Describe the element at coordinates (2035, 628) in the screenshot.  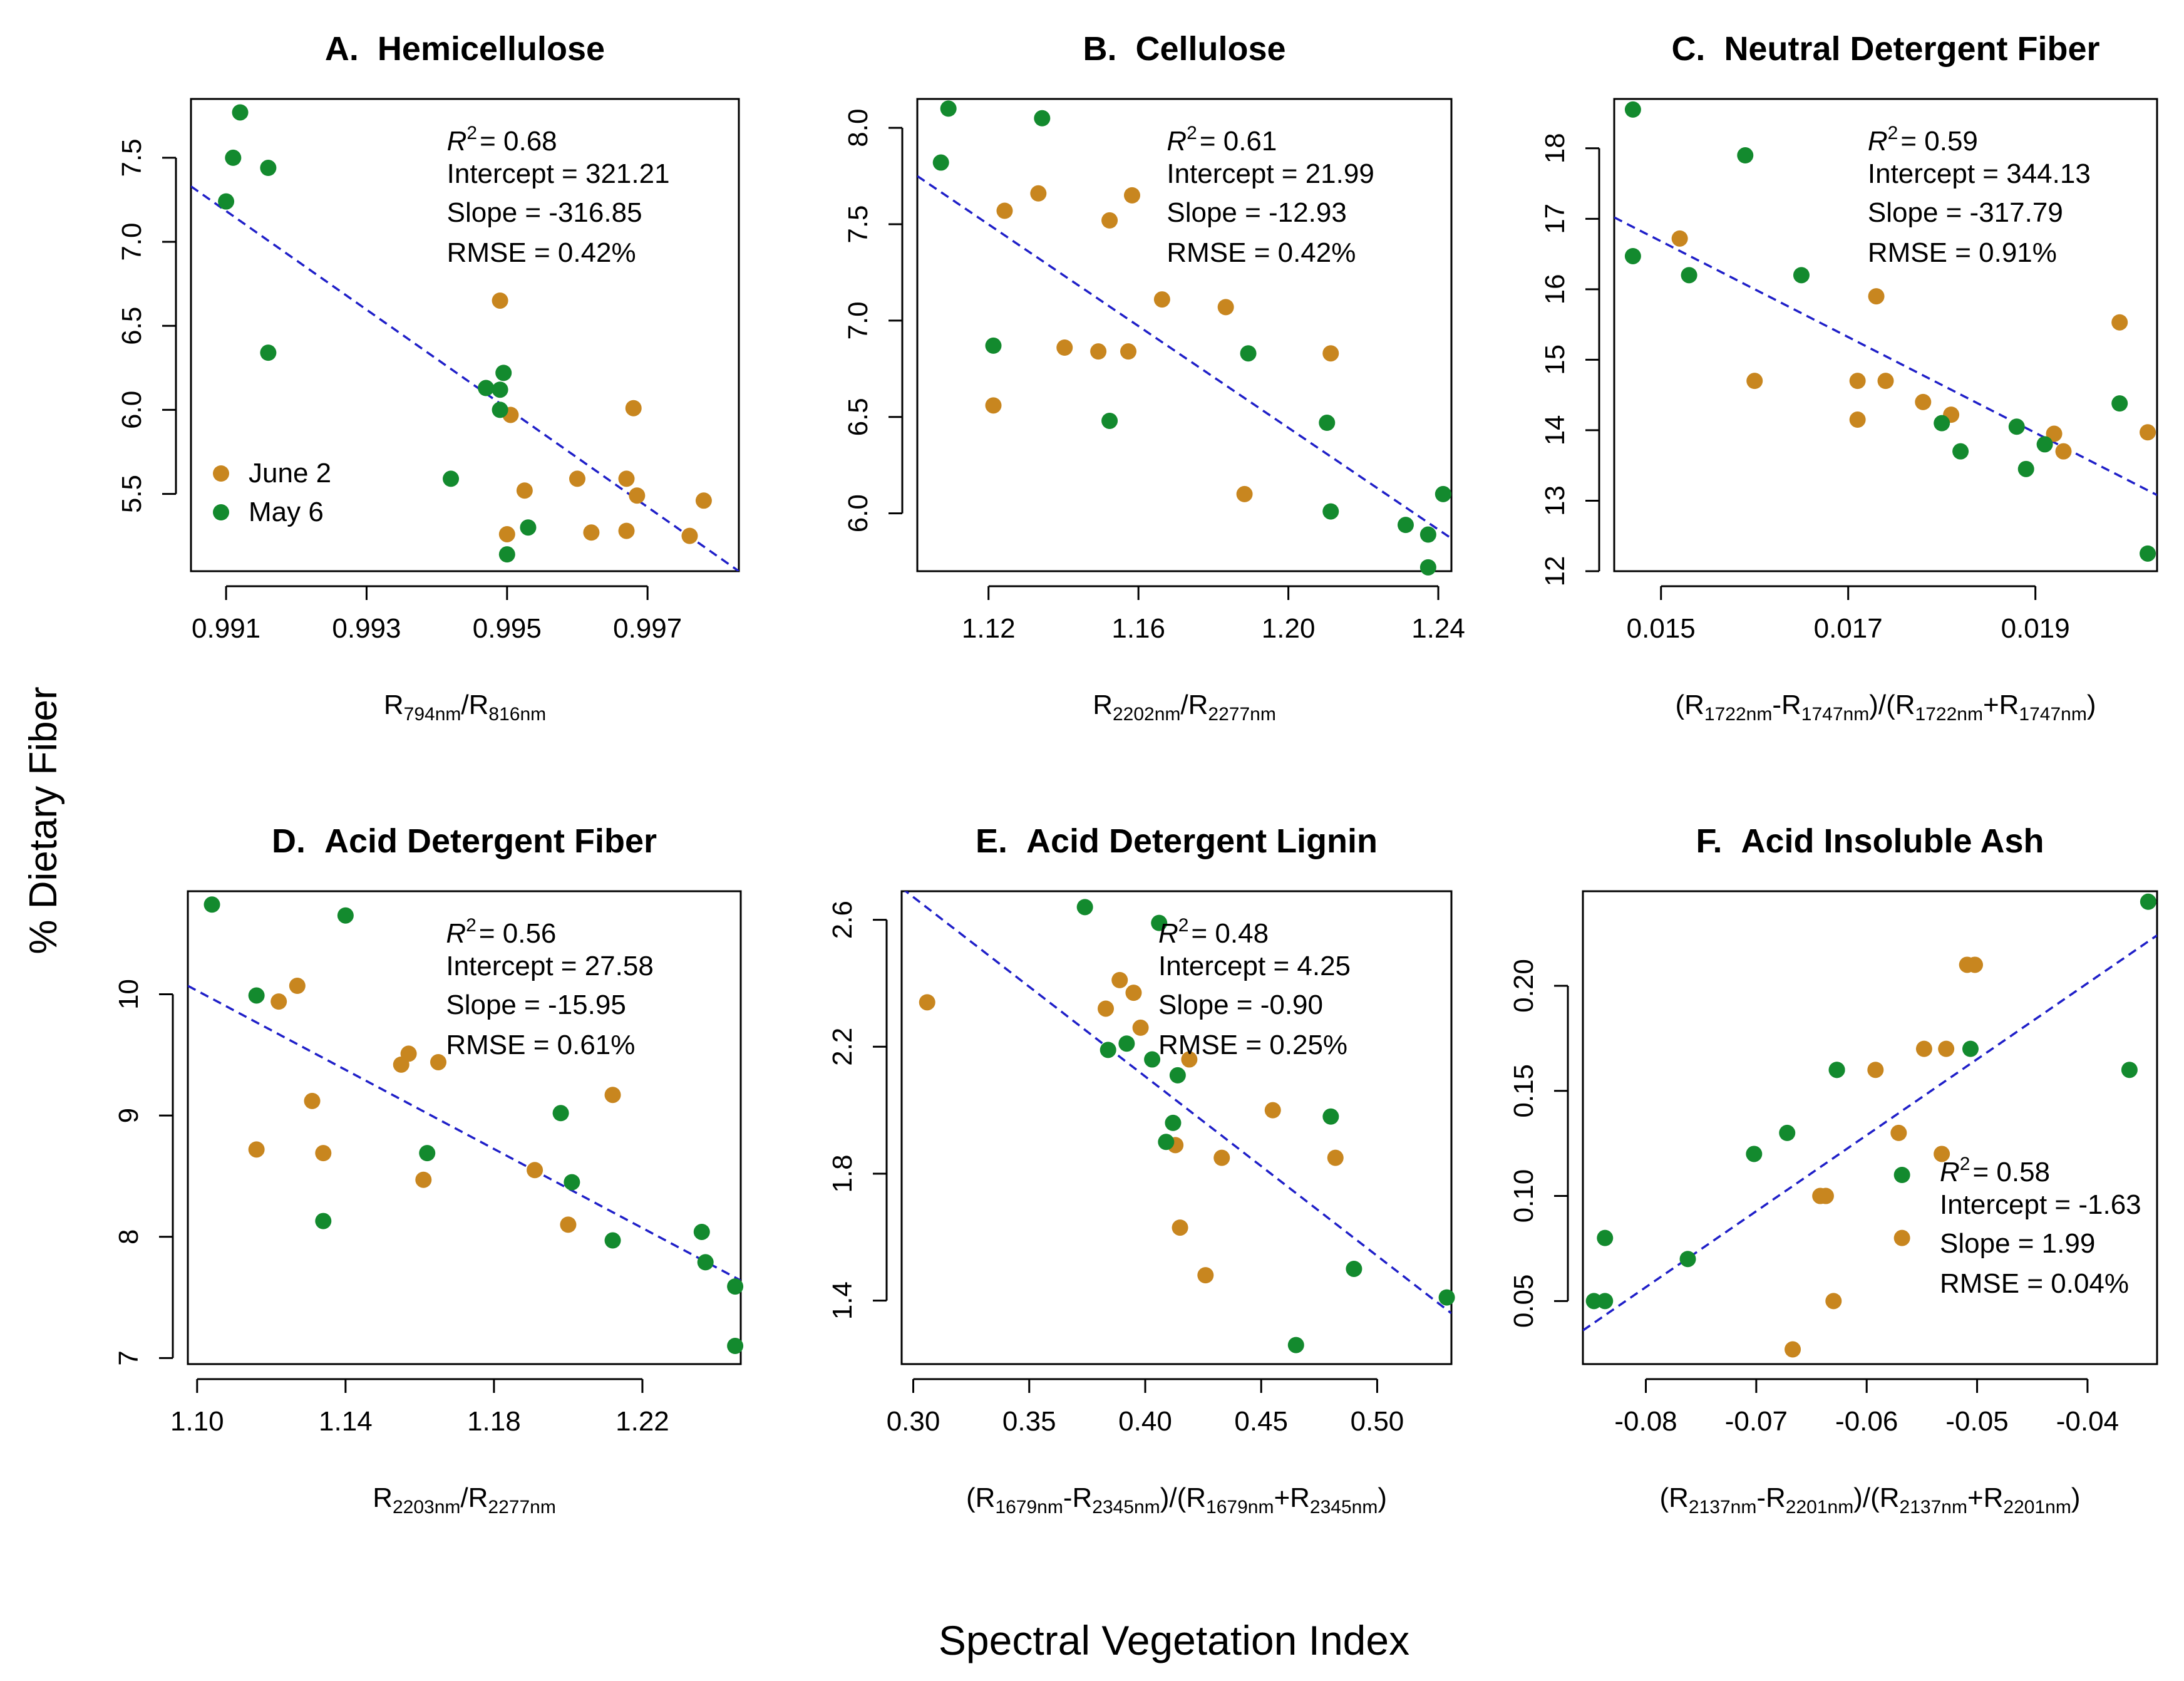
I see `x-tick-label: 0.019` at that location.